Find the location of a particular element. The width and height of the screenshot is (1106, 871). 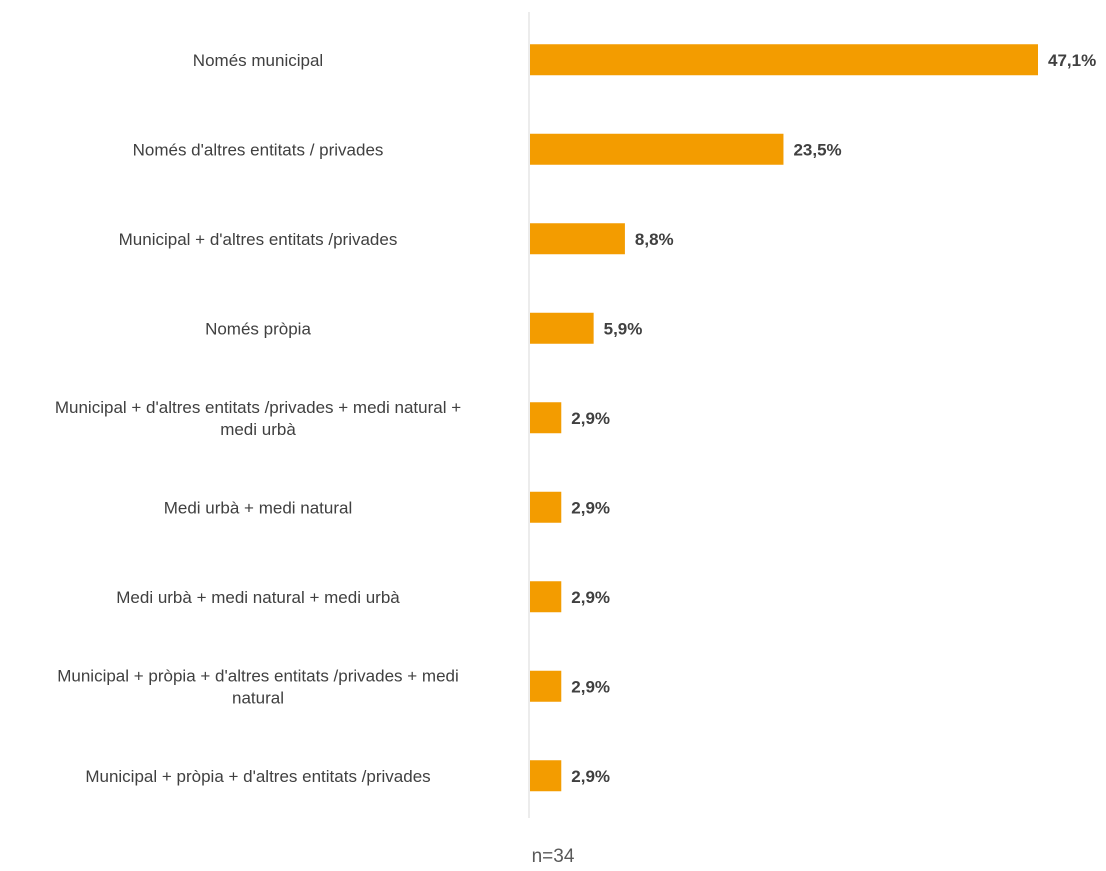

category-label-2: Municipal + d'altres entitats /privades is located at coordinates (258, 239).